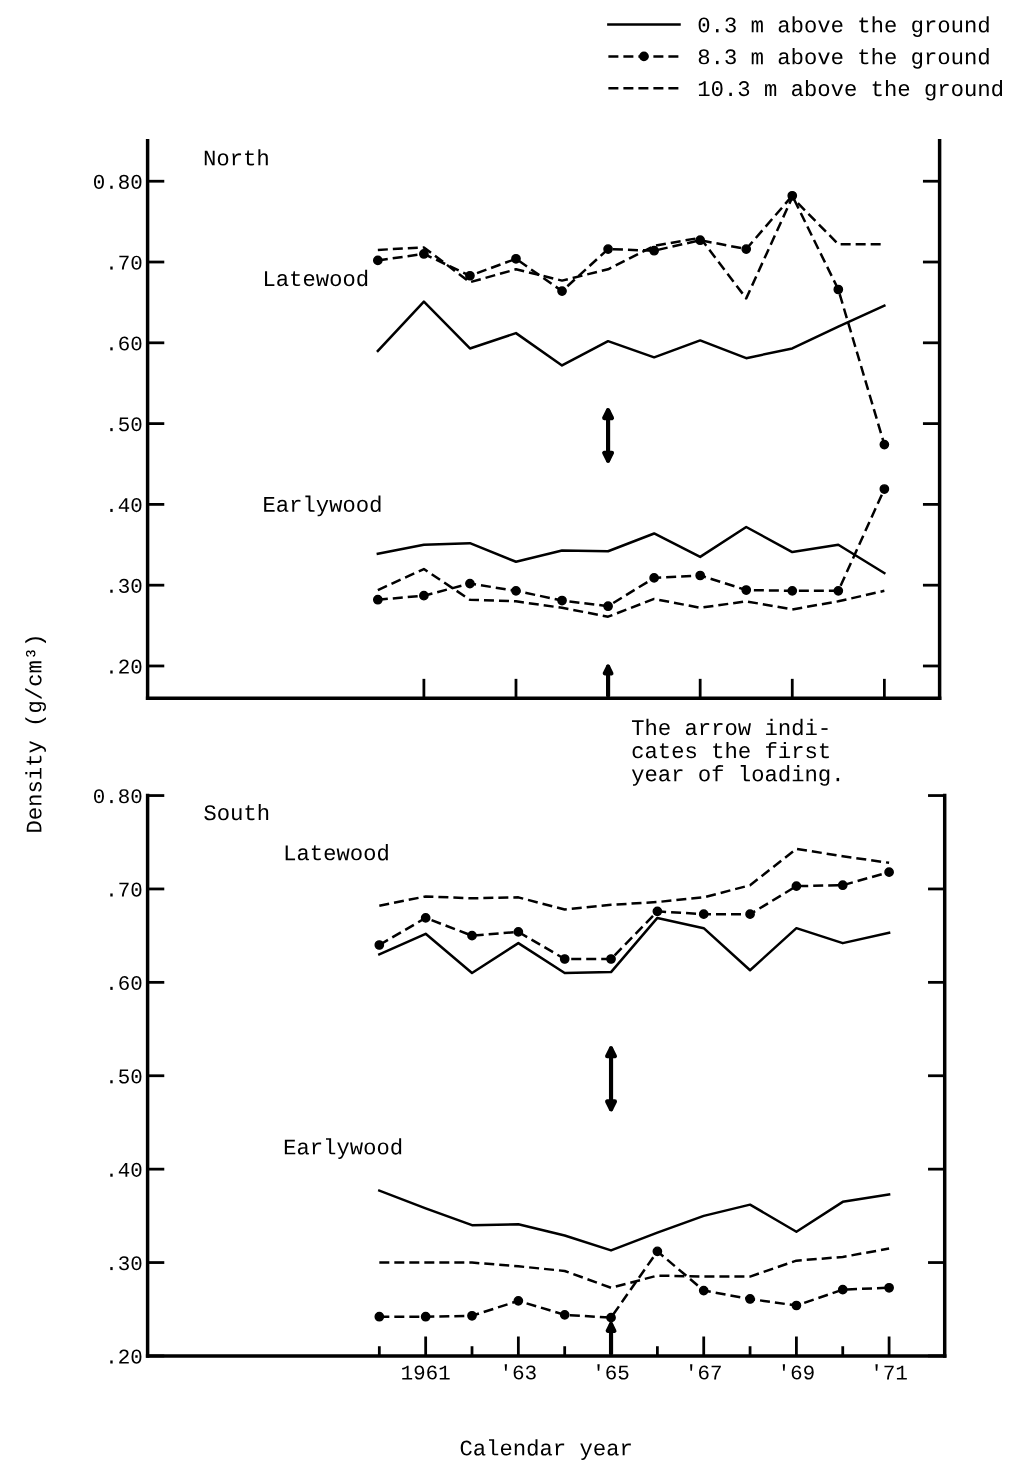  What do you see at coordinates (35, 734) in the screenshot?
I see `y-axis-title: Density (g/cm³)` at bounding box center [35, 734].